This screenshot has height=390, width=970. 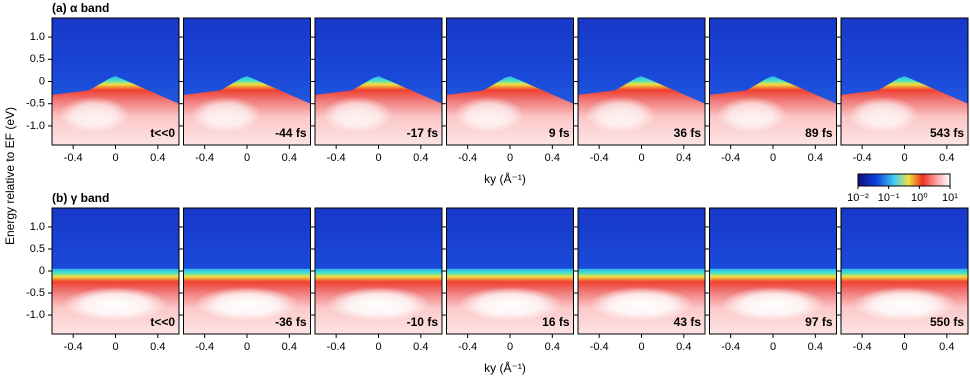 I want to click on delay-label: -17 fs, so click(x=423, y=133).